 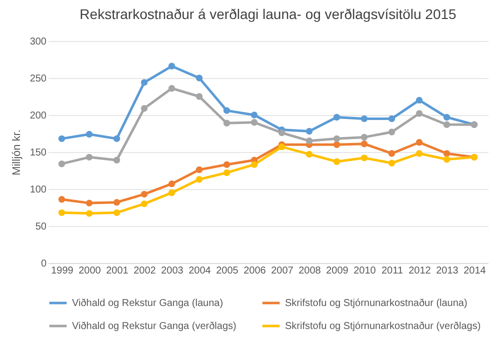 I want to click on y-tick-label: 250, so click(x=38, y=79).